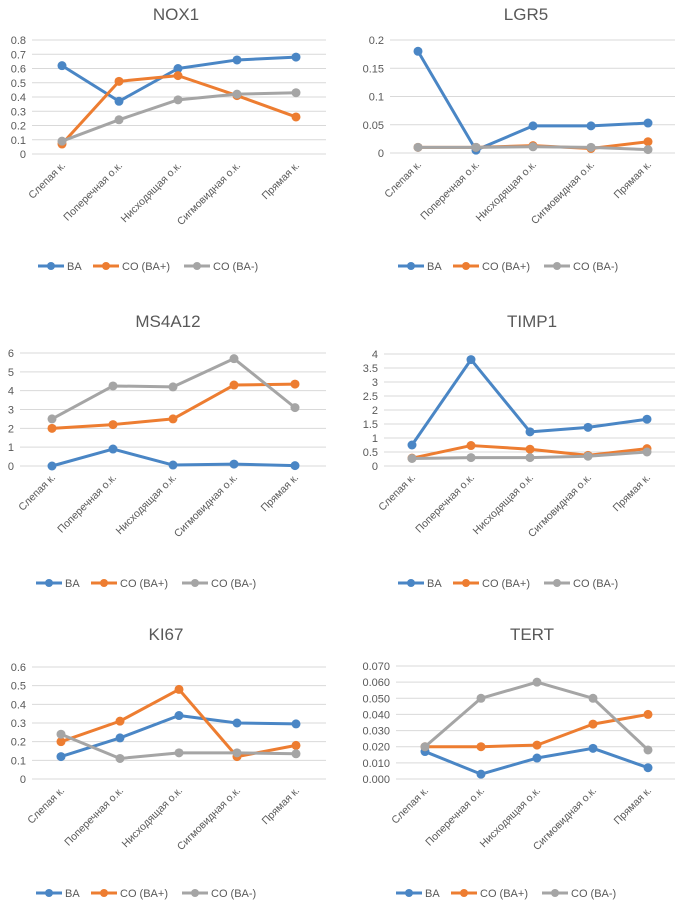  I want to click on y-tick-label: 3, so click(11, 411).